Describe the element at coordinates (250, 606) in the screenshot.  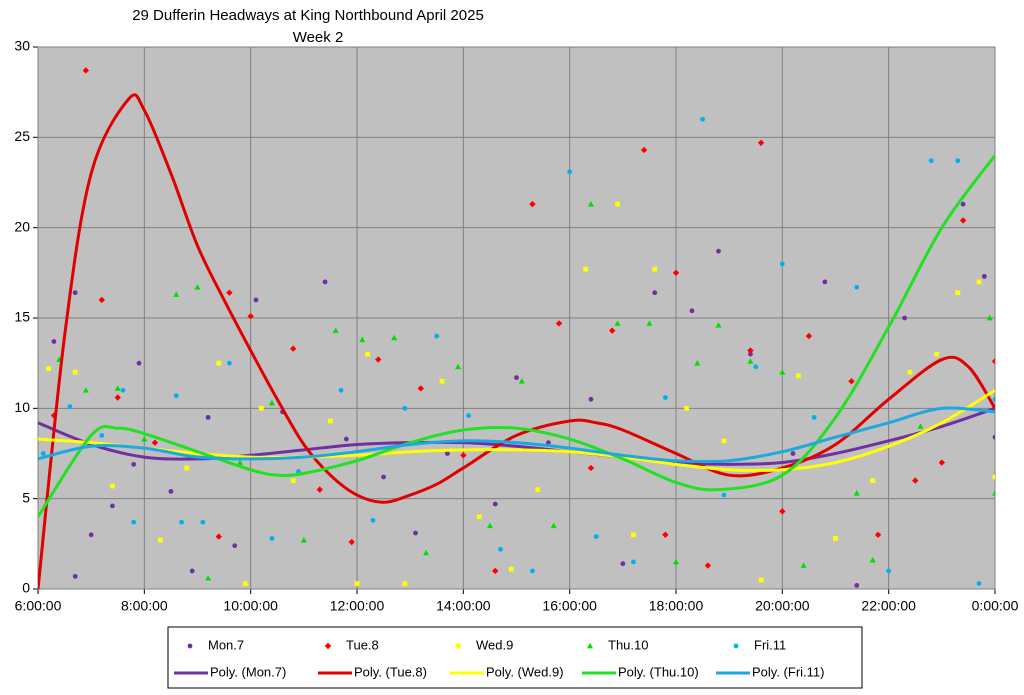
I see `x-tick-label: 10:00:00` at that location.